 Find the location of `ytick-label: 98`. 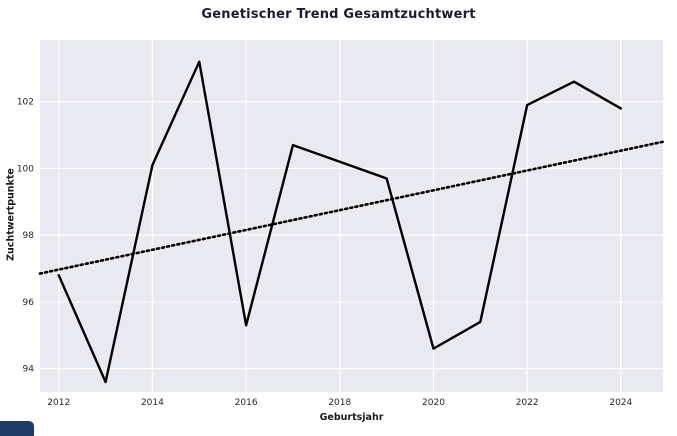

ytick-label: 98 is located at coordinates (29, 236).